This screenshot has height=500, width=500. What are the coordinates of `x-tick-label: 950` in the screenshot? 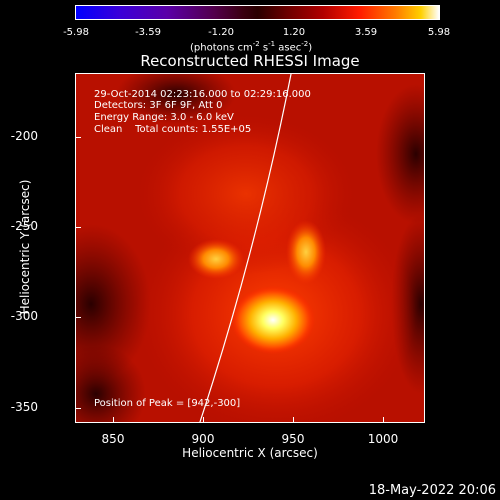 It's located at (293, 439).